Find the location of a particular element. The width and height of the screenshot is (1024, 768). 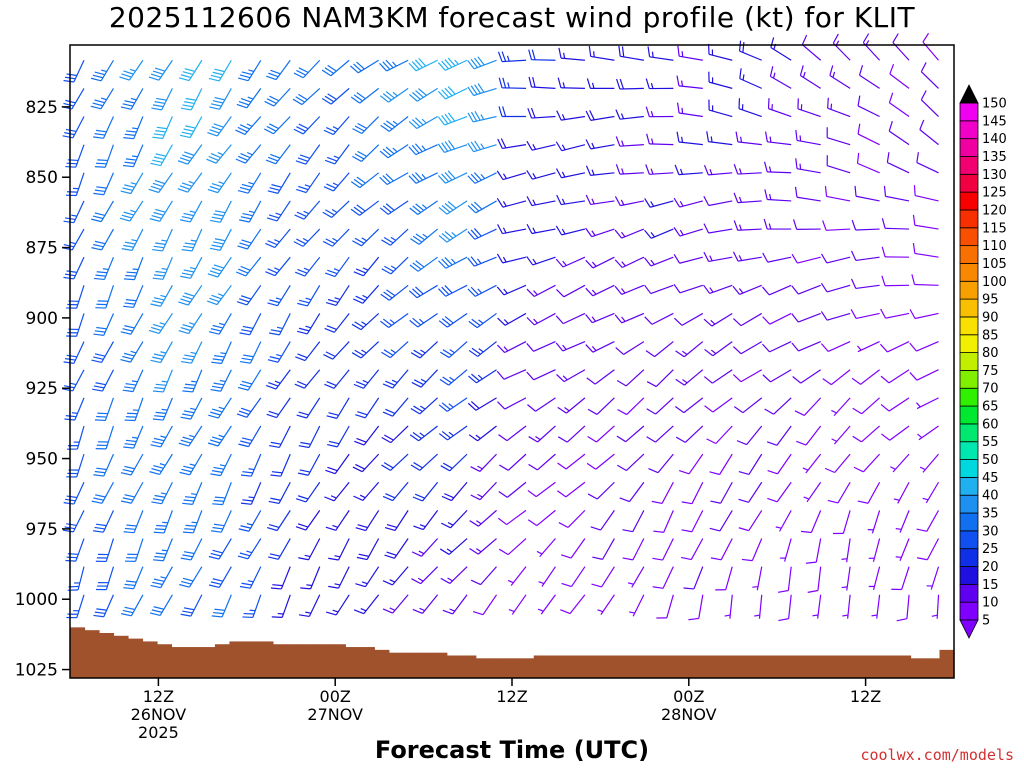

x-tick-label: 26NOV is located at coordinates (159, 714).